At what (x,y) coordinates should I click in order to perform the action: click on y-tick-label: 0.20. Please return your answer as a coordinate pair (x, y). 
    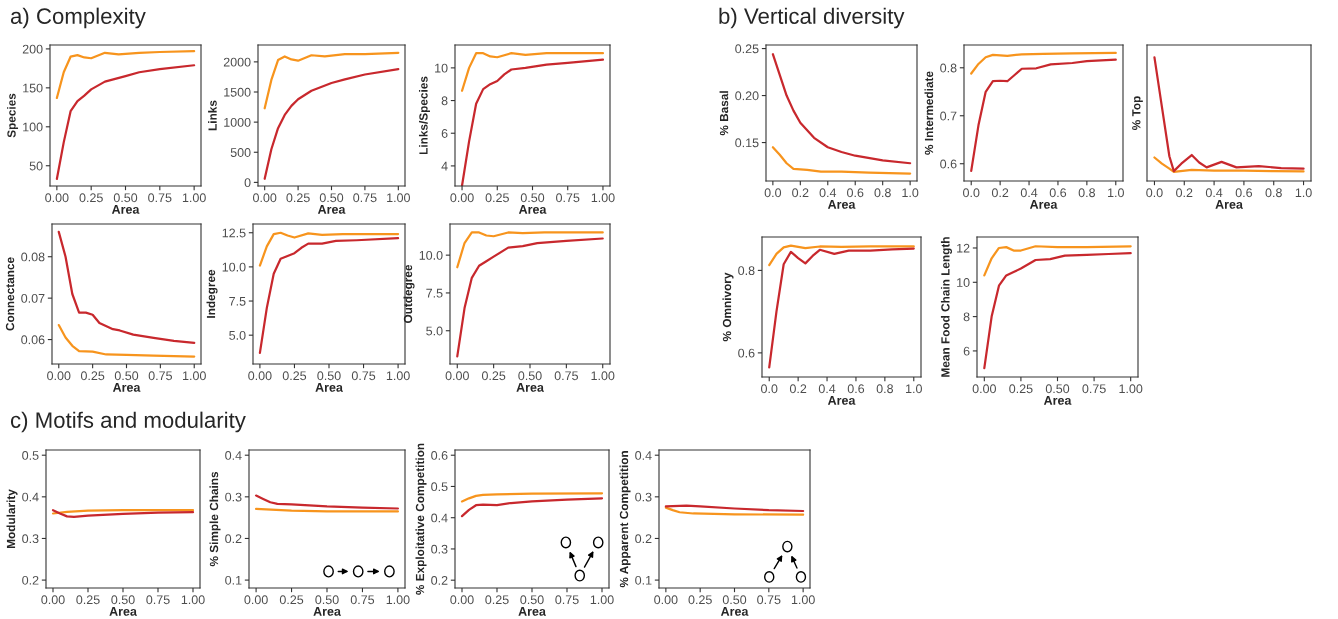
    Looking at the image, I should click on (747, 96).